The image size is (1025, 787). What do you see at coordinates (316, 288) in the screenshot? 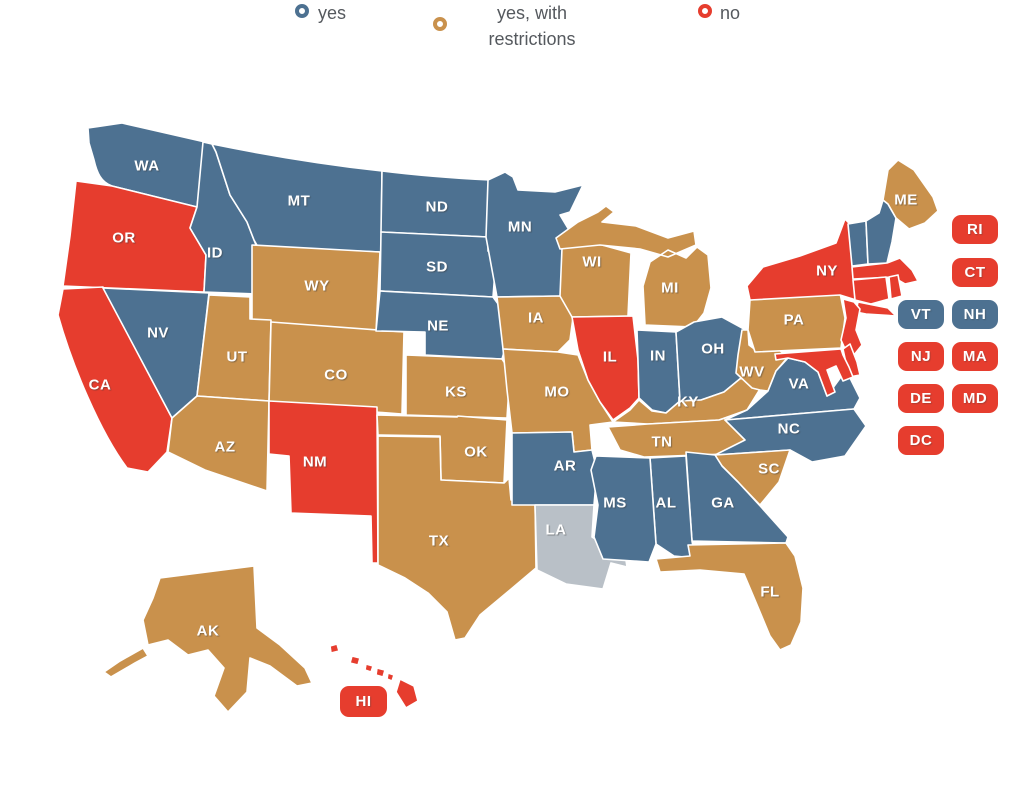
I see `state-WY` at bounding box center [316, 288].